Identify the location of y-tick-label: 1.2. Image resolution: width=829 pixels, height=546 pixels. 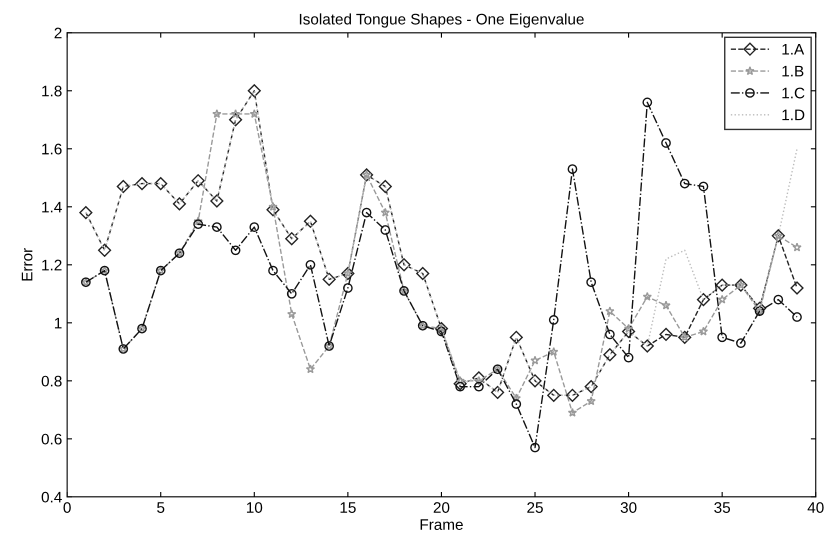
(52, 265).